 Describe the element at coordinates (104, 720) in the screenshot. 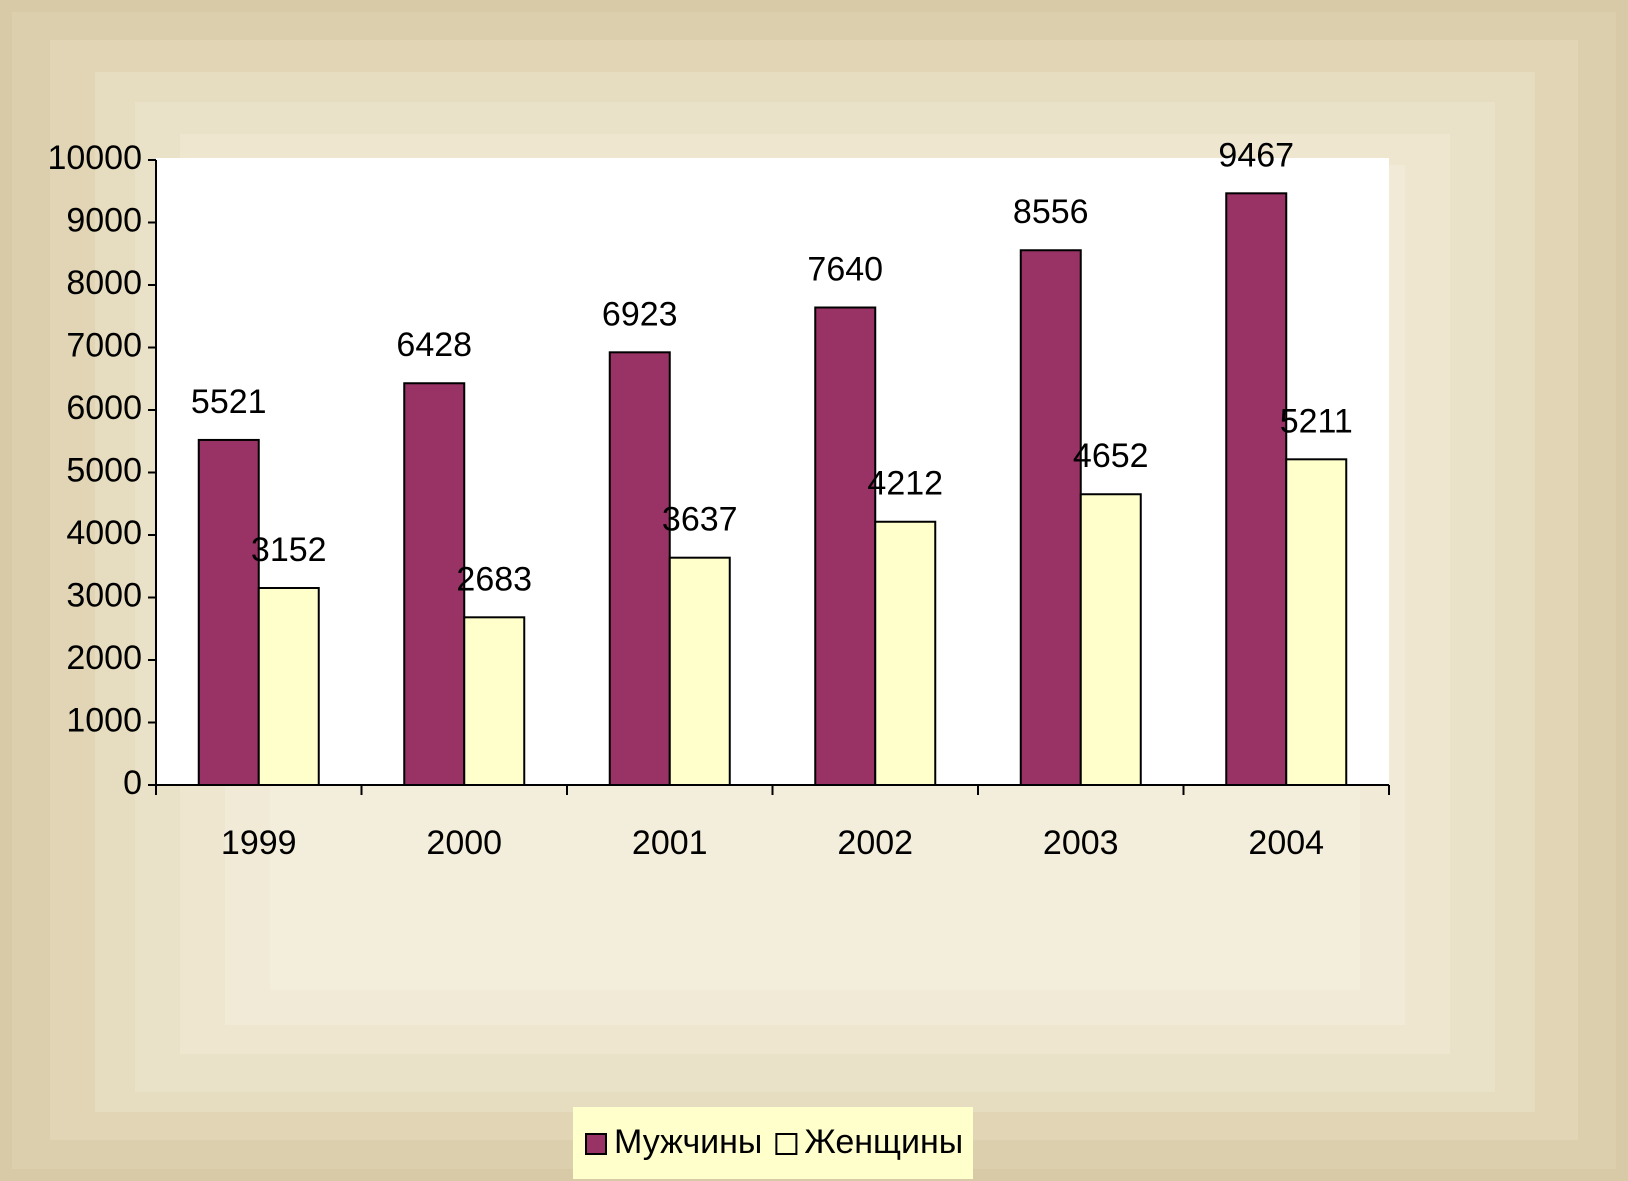

I see `y-tick-label: 1000` at that location.